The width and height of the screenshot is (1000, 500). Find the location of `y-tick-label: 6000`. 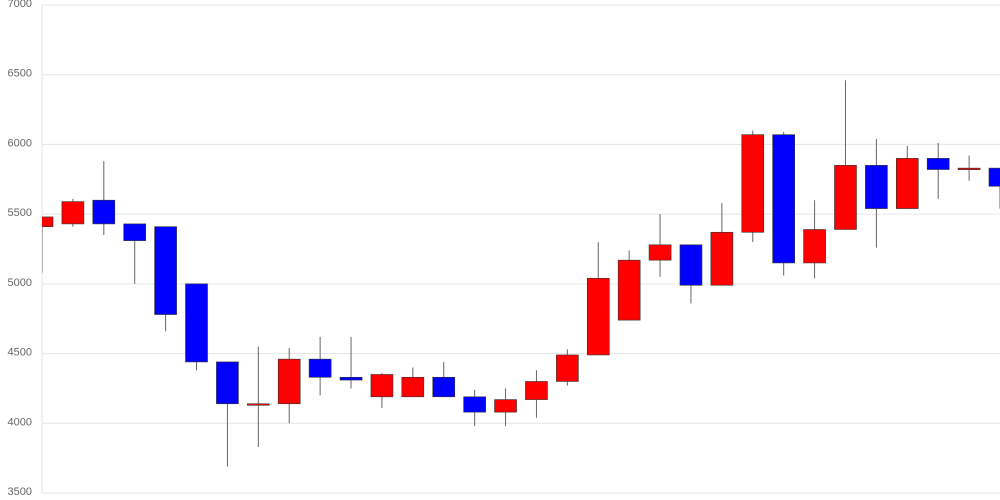

y-tick-label: 6000 is located at coordinates (20, 143).